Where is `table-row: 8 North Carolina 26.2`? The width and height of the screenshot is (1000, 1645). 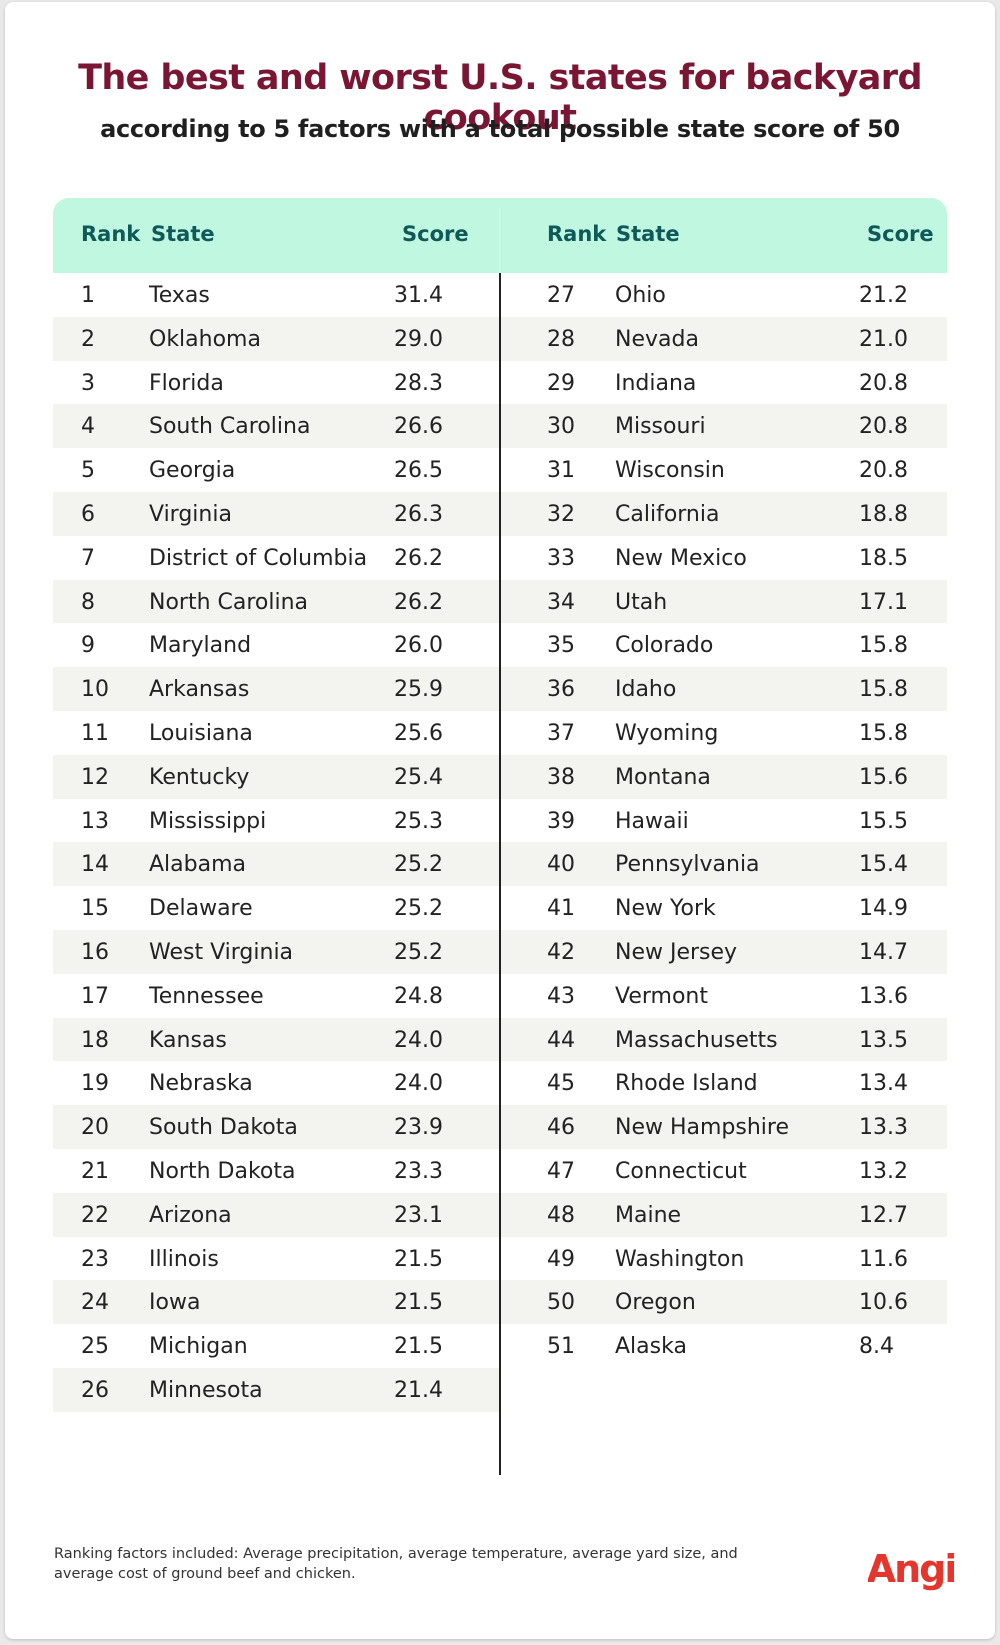 table-row: 8 North Carolina 26.2 is located at coordinates (276, 601).